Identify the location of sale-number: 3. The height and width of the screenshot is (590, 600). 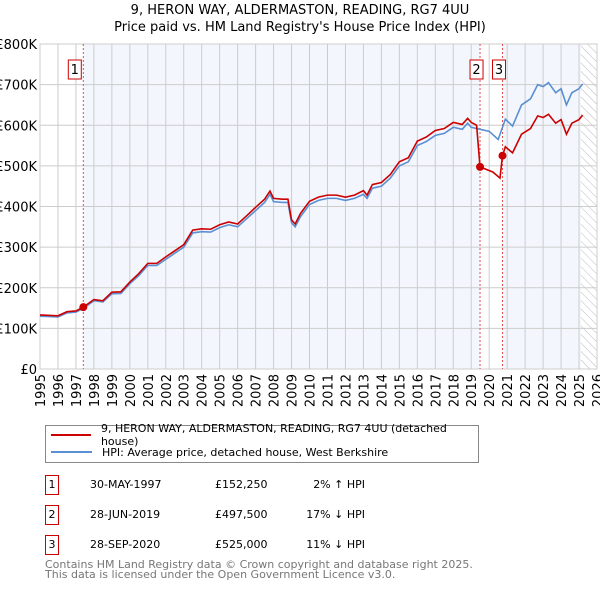
(52, 545).